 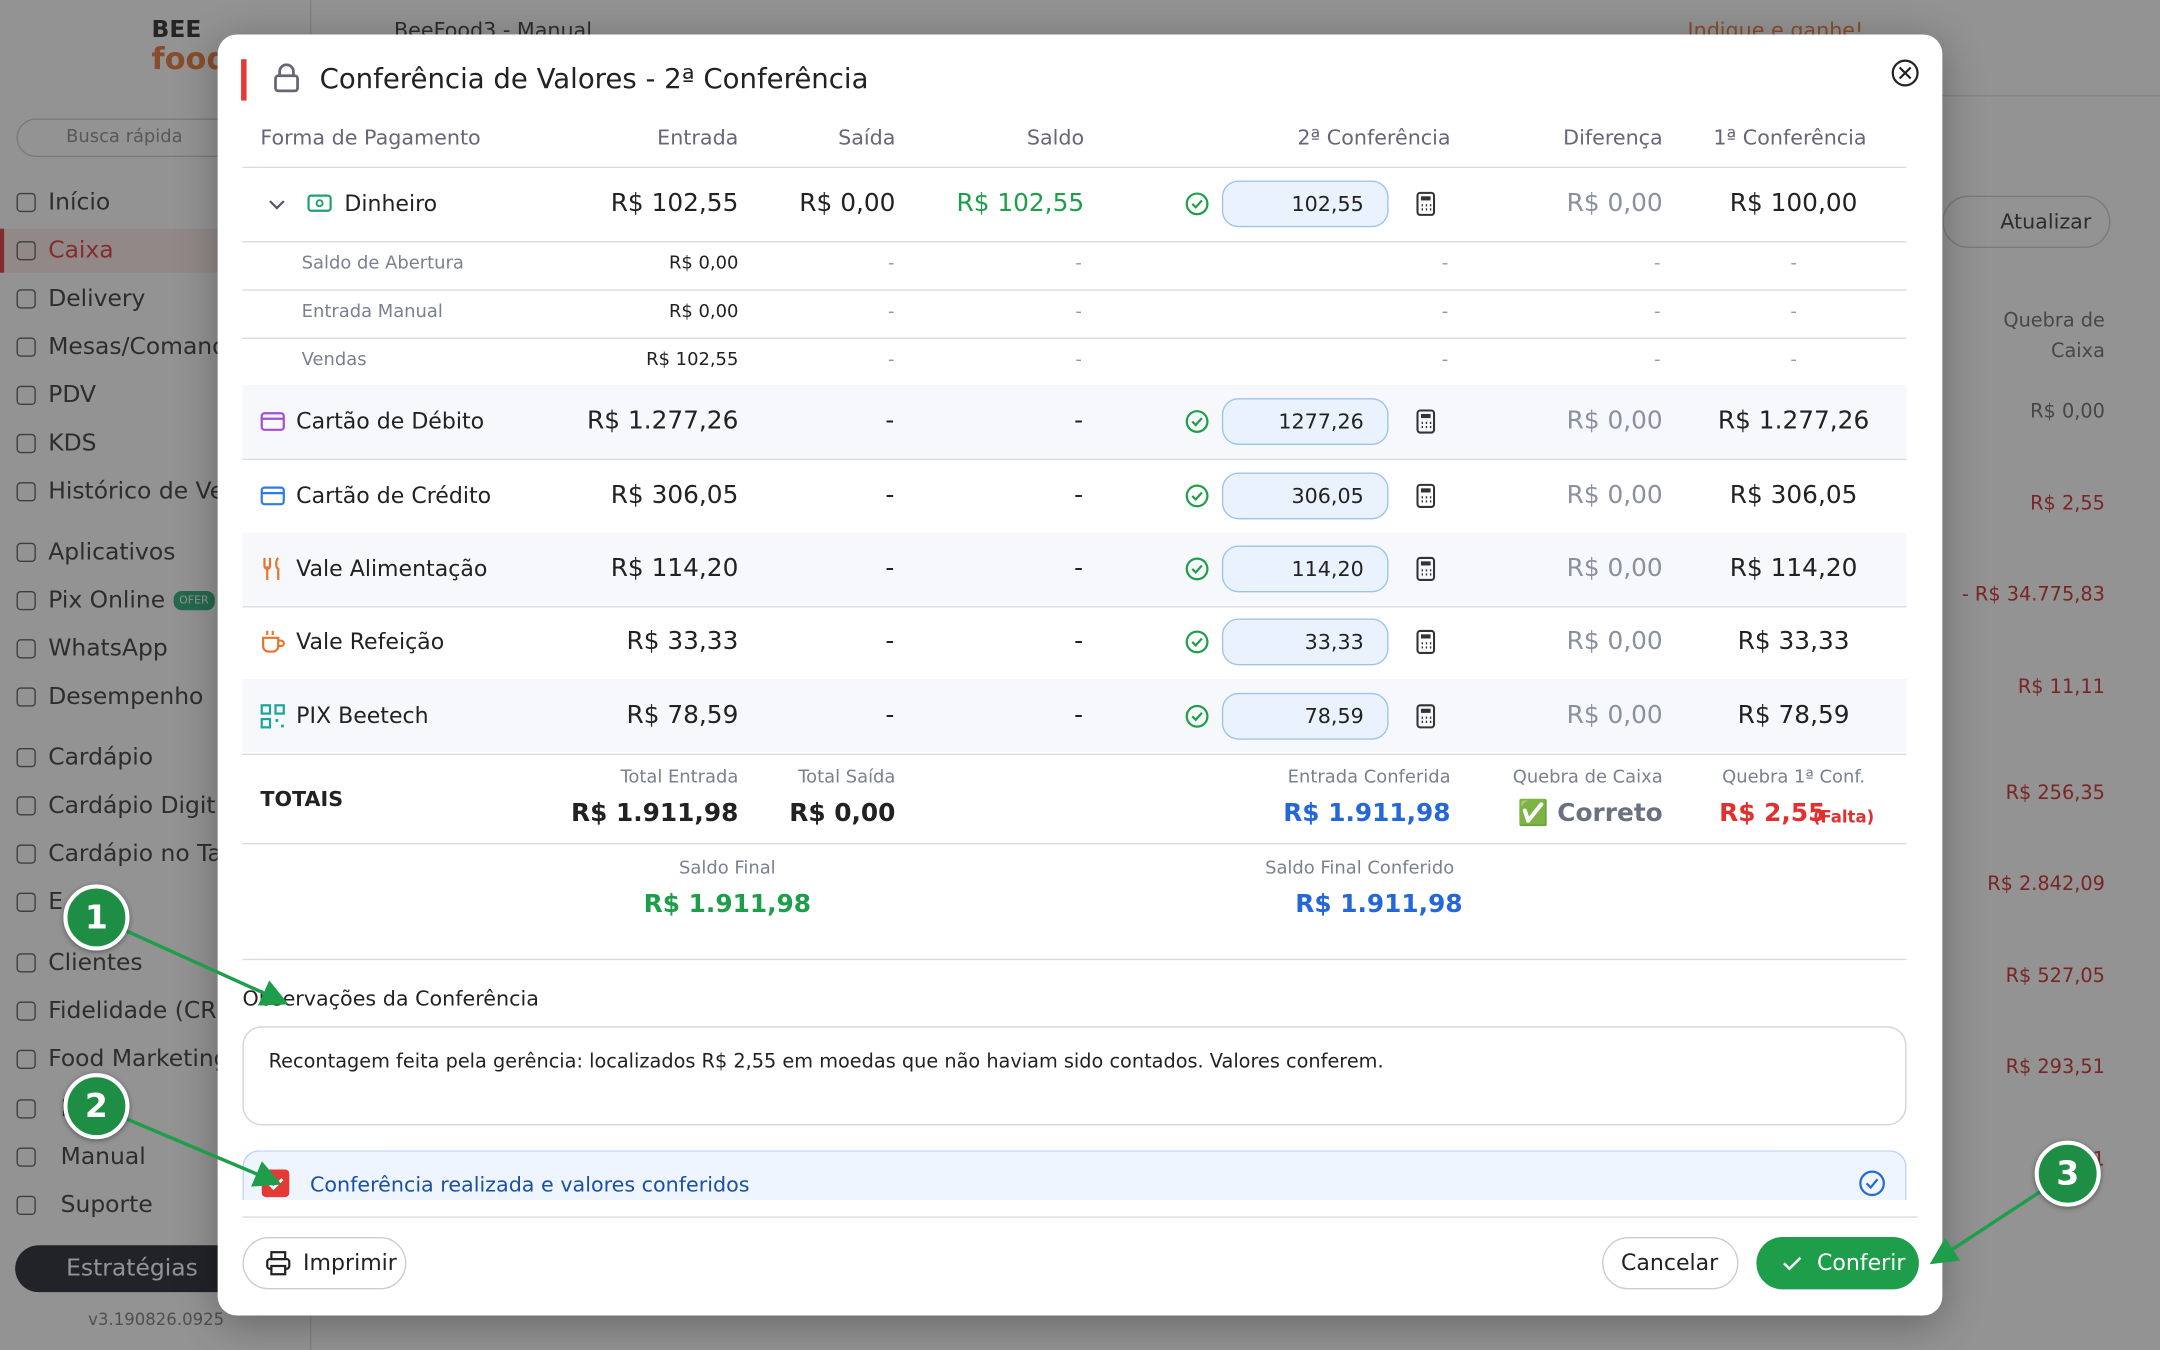 I want to click on cell-entrada: R$ 33,33, so click(x=682, y=641).